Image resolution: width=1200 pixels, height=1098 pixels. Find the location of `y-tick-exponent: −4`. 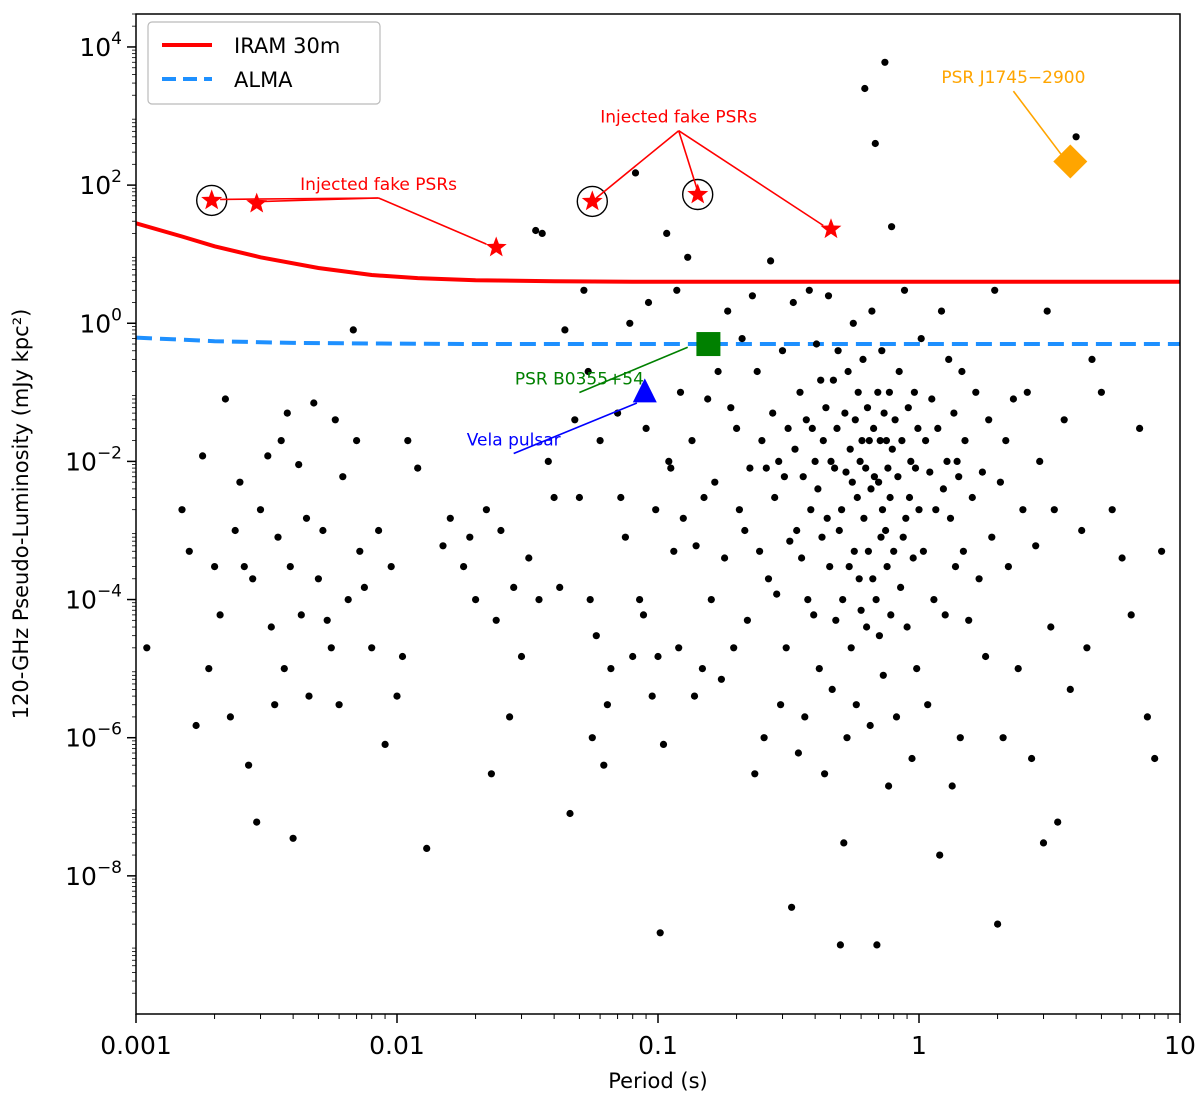

y-tick-exponent: −4 is located at coordinates (109, 592).